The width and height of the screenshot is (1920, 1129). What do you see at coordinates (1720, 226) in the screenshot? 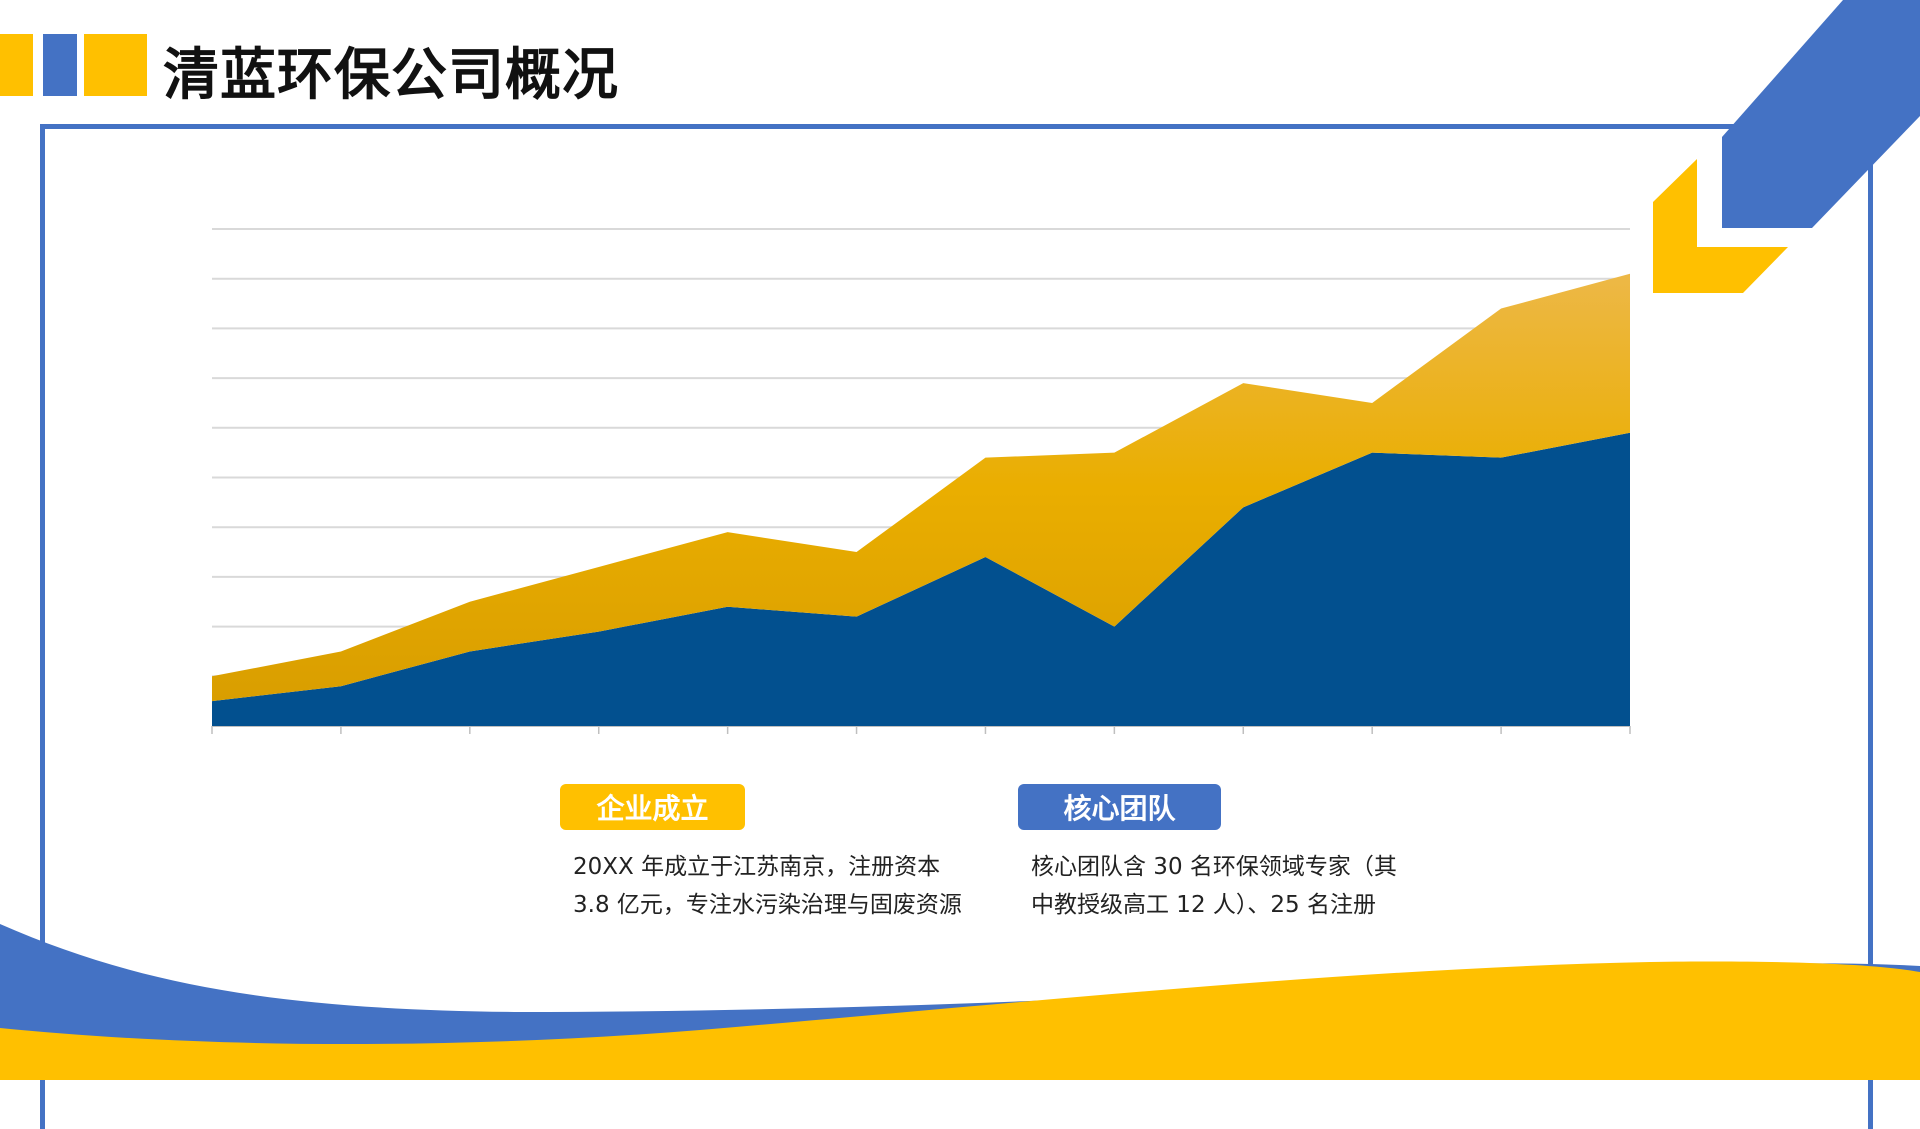
I see `corner-yellow-chevron` at bounding box center [1720, 226].